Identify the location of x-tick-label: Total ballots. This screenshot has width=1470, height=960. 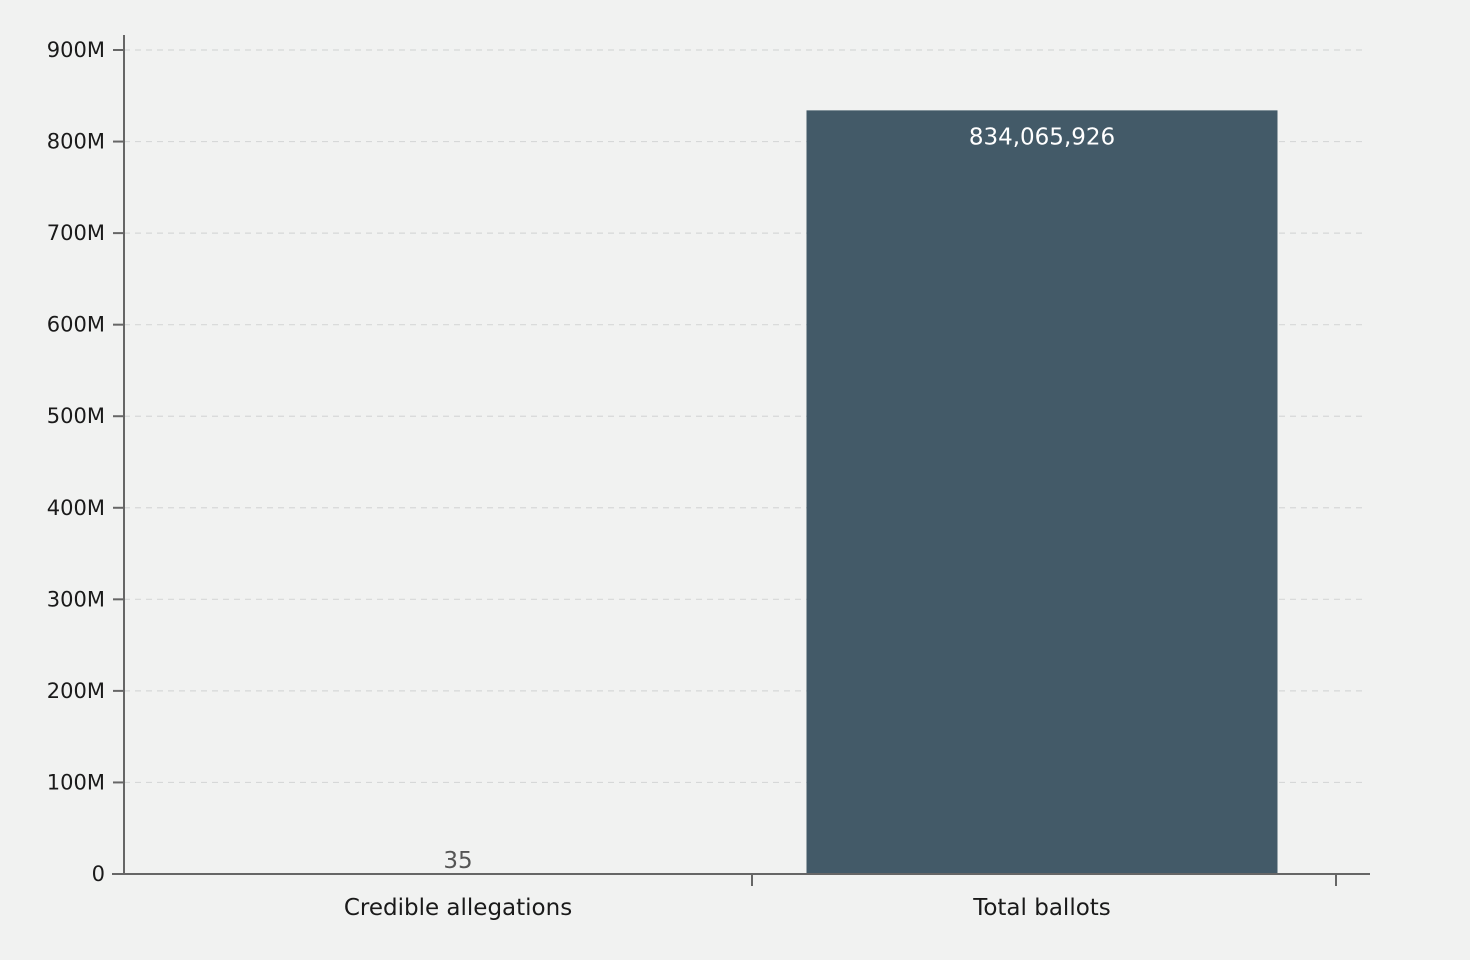
(1041, 908).